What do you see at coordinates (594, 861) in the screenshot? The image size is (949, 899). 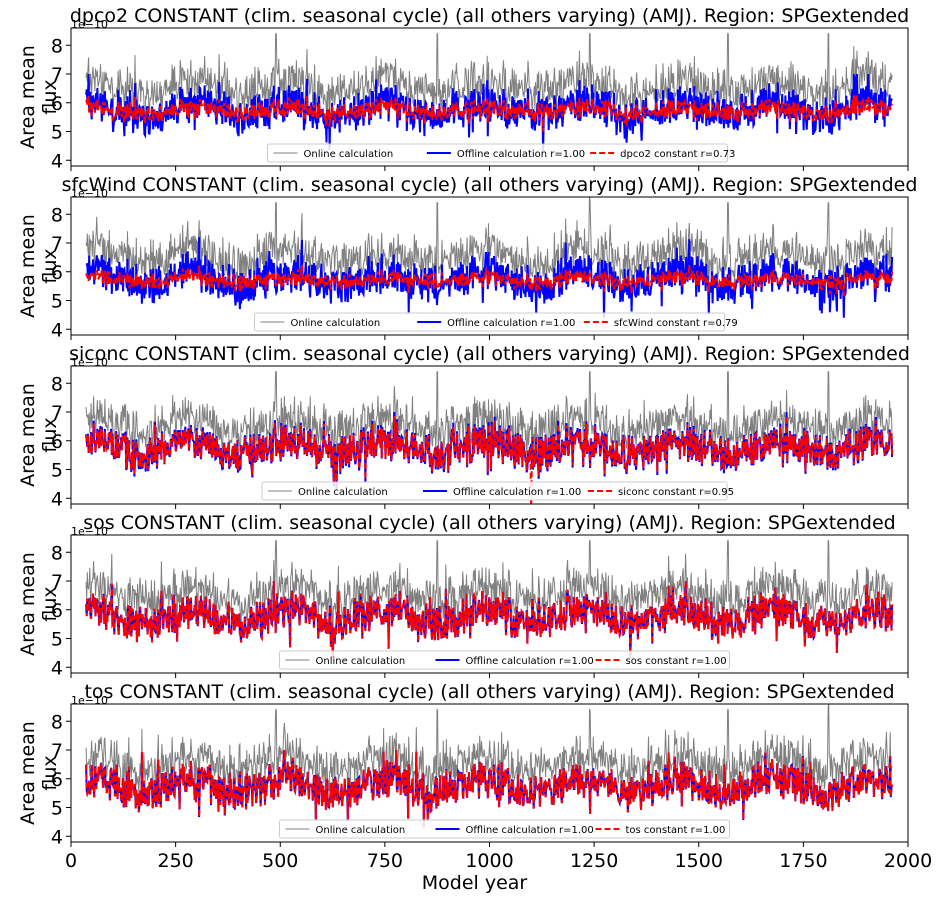 I see `x-tick-label: 1250` at bounding box center [594, 861].